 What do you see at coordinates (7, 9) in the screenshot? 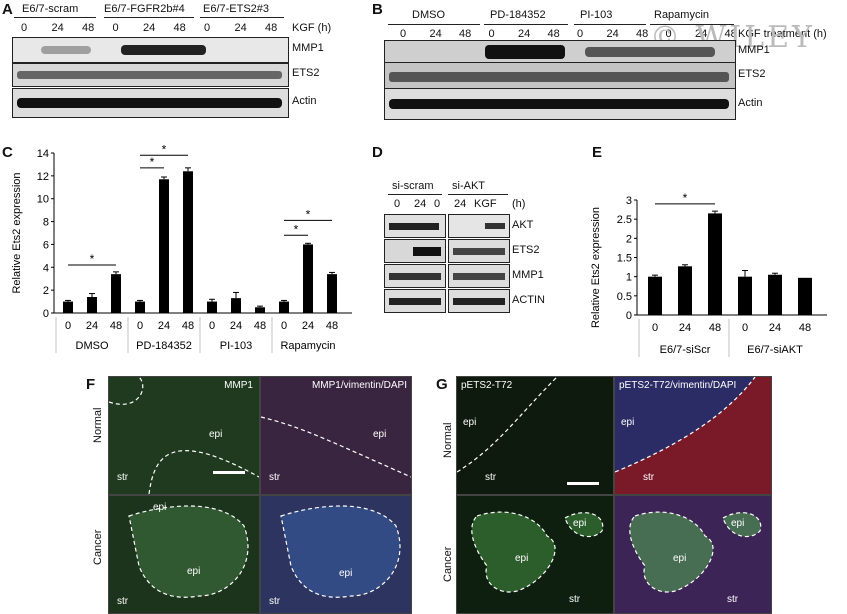
I see `panel-label-a: A` at bounding box center [7, 9].